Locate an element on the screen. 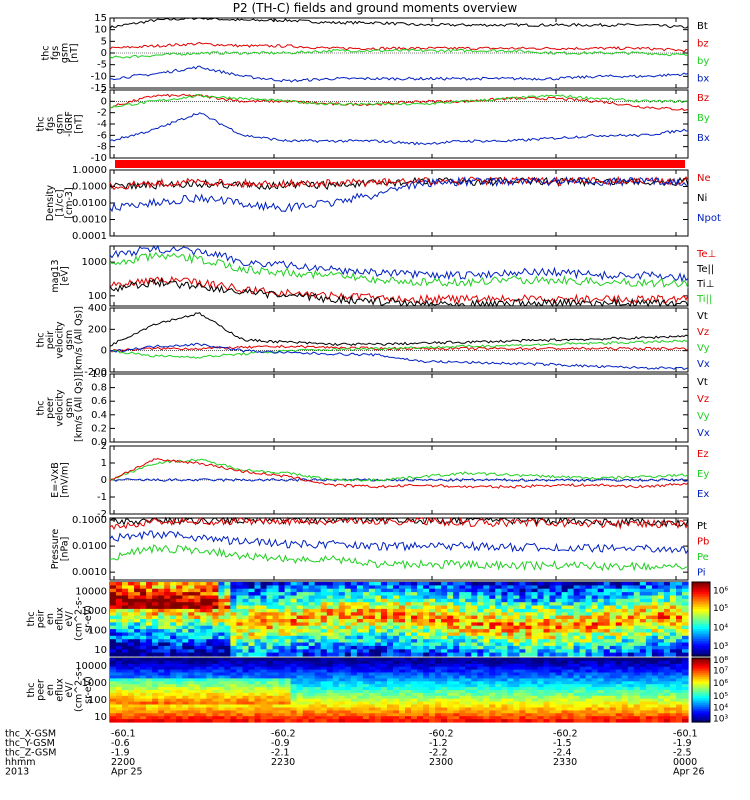  y-tick-label: 0.2 is located at coordinates (99, 428).